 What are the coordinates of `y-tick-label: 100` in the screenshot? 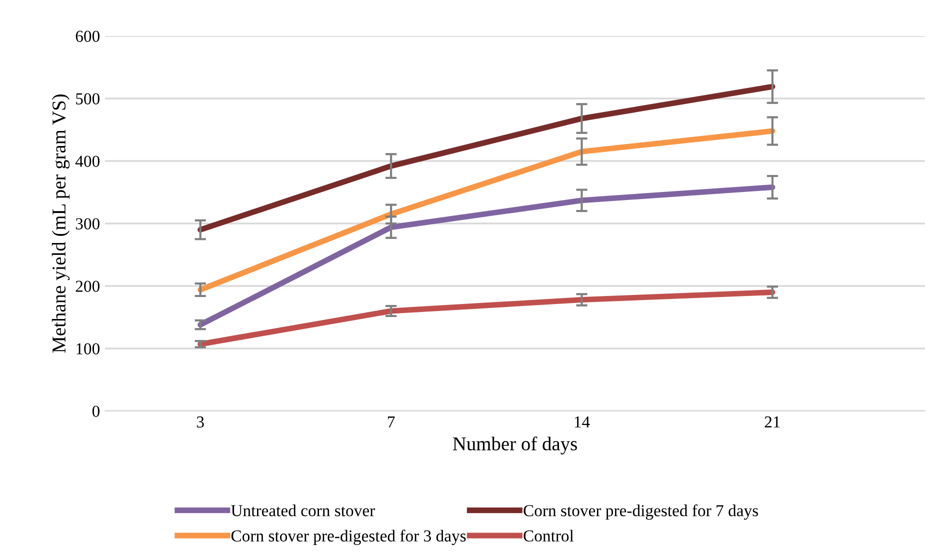 It's located at (88, 348).